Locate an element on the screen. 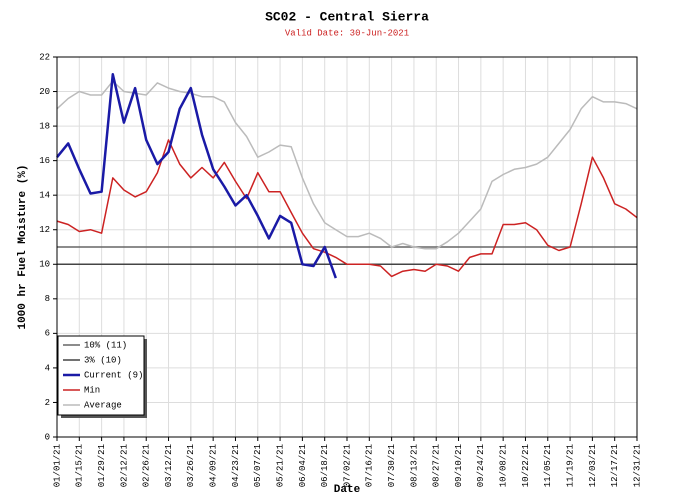 The height and width of the screenshot is (495, 673). chart-title: SC02 - Central Sierra is located at coordinates (347, 16).